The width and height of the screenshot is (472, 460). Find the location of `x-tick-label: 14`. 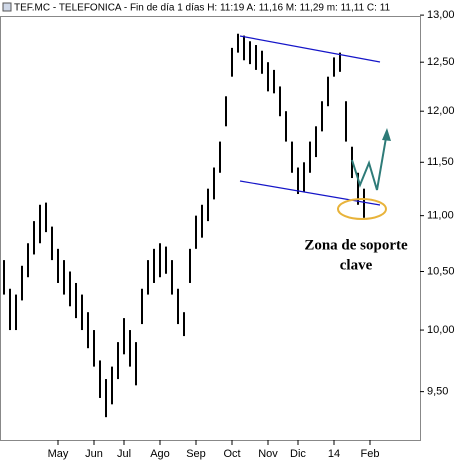

x-tick-label: 14 is located at coordinates (334, 454).